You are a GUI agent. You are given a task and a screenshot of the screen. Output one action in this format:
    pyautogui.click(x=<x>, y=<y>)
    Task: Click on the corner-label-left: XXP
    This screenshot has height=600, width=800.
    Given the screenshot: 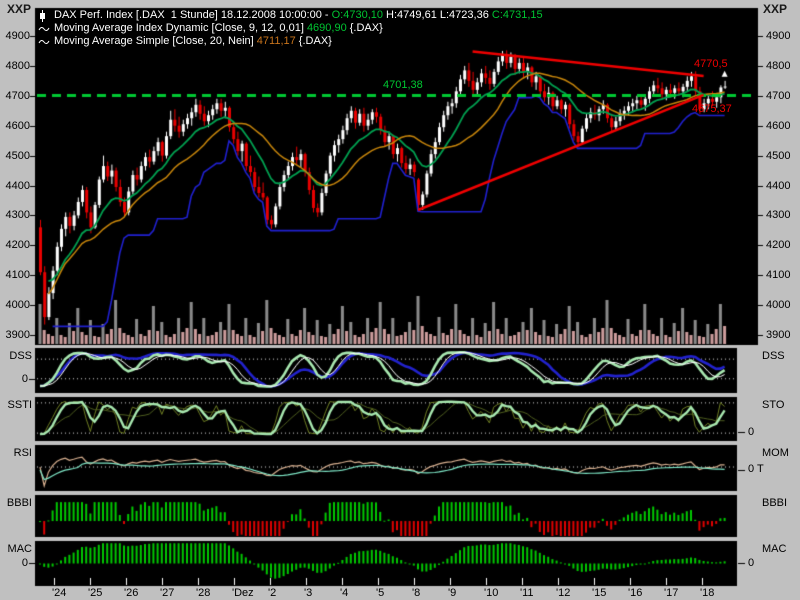 What is the action you would take?
    pyautogui.click(x=19, y=9)
    